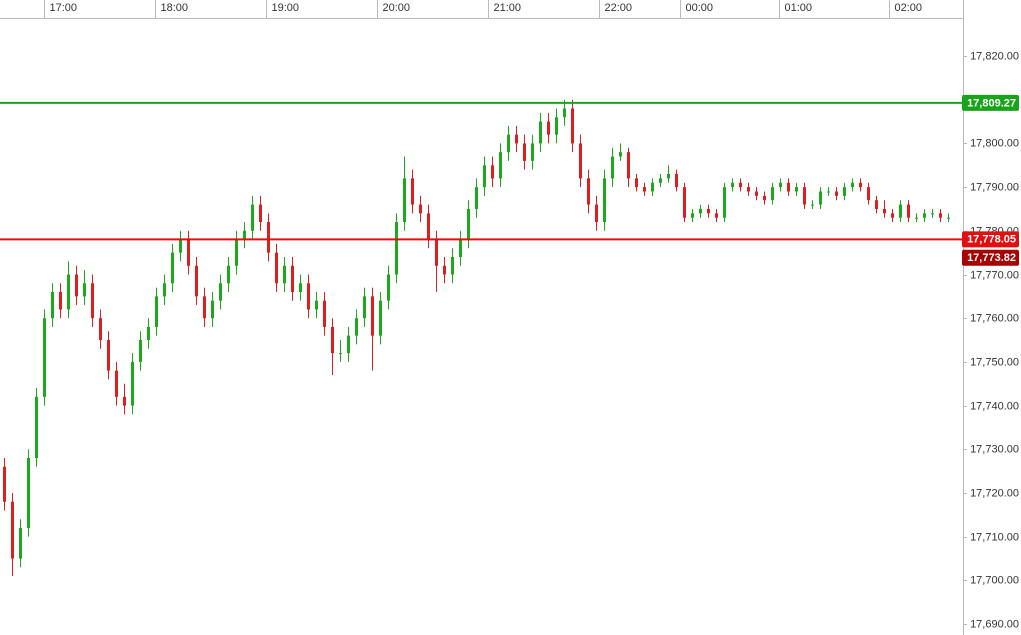 This screenshot has width=1021, height=635. Describe the element at coordinates (64, 8) in the screenshot. I see `x-tick-label: 17:00` at that location.